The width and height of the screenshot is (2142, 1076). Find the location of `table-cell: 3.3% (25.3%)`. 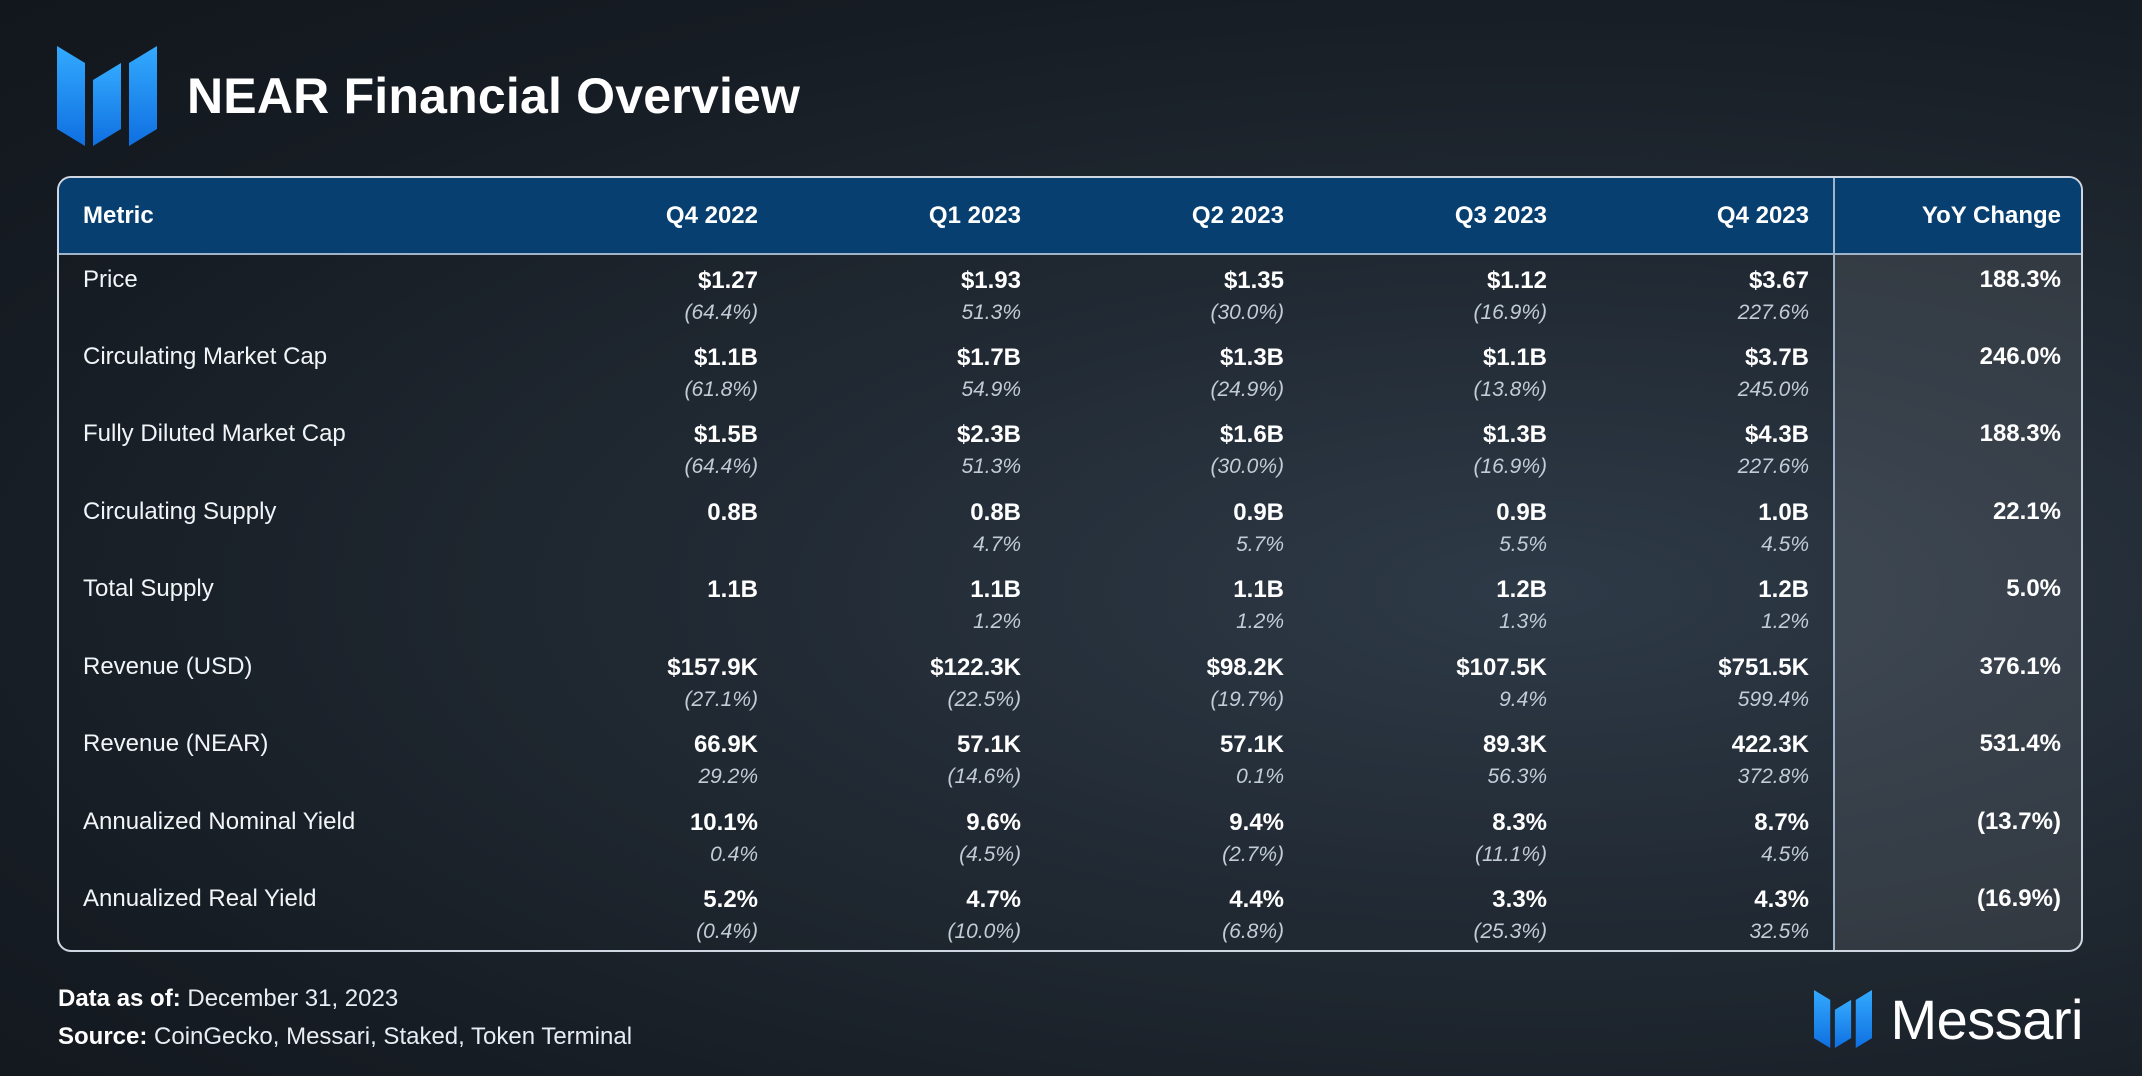

table-cell: 3.3% (25.3%) is located at coordinates (1439, 912).